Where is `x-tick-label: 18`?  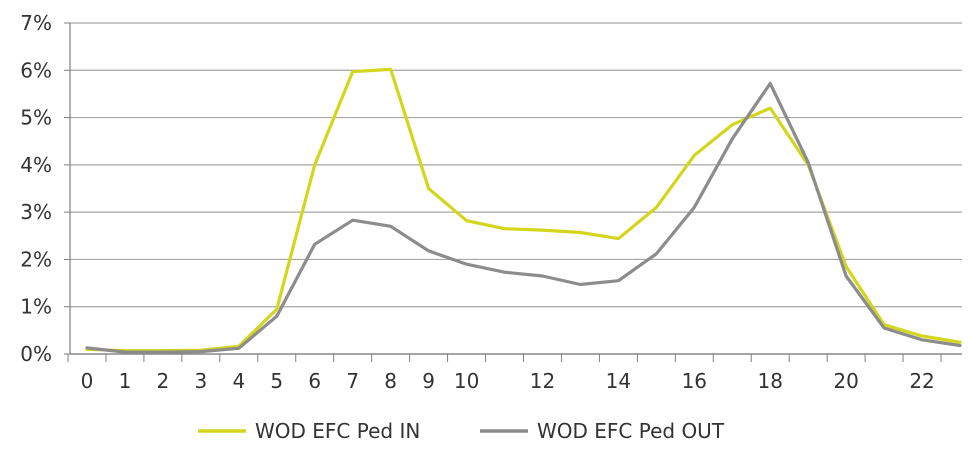
x-tick-label: 18 is located at coordinates (770, 381).